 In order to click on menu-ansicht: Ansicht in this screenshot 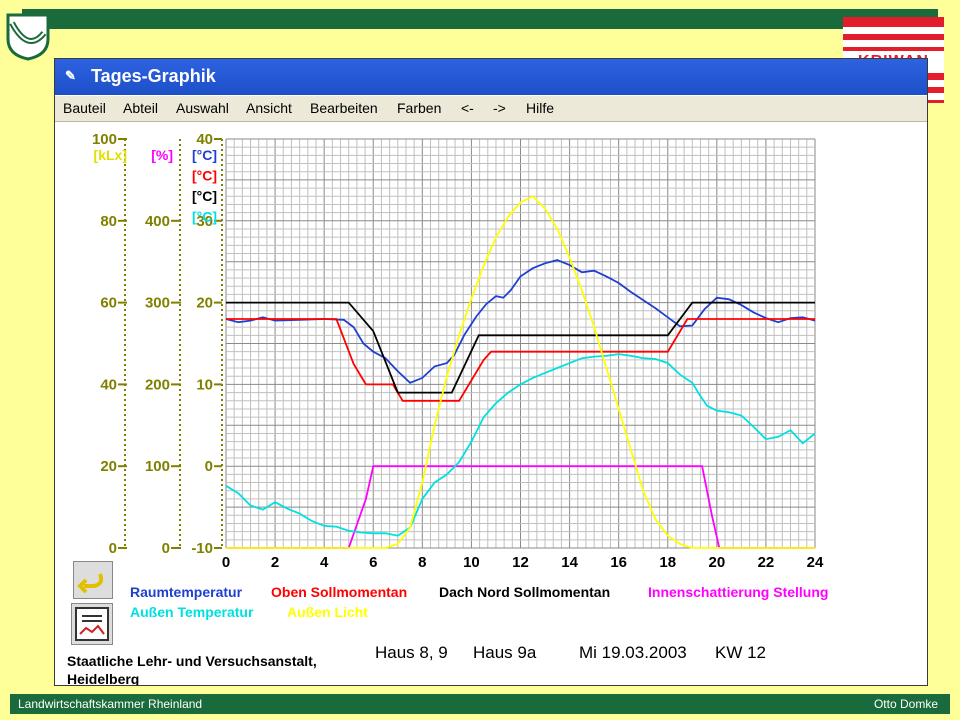, I will do `click(269, 108)`.